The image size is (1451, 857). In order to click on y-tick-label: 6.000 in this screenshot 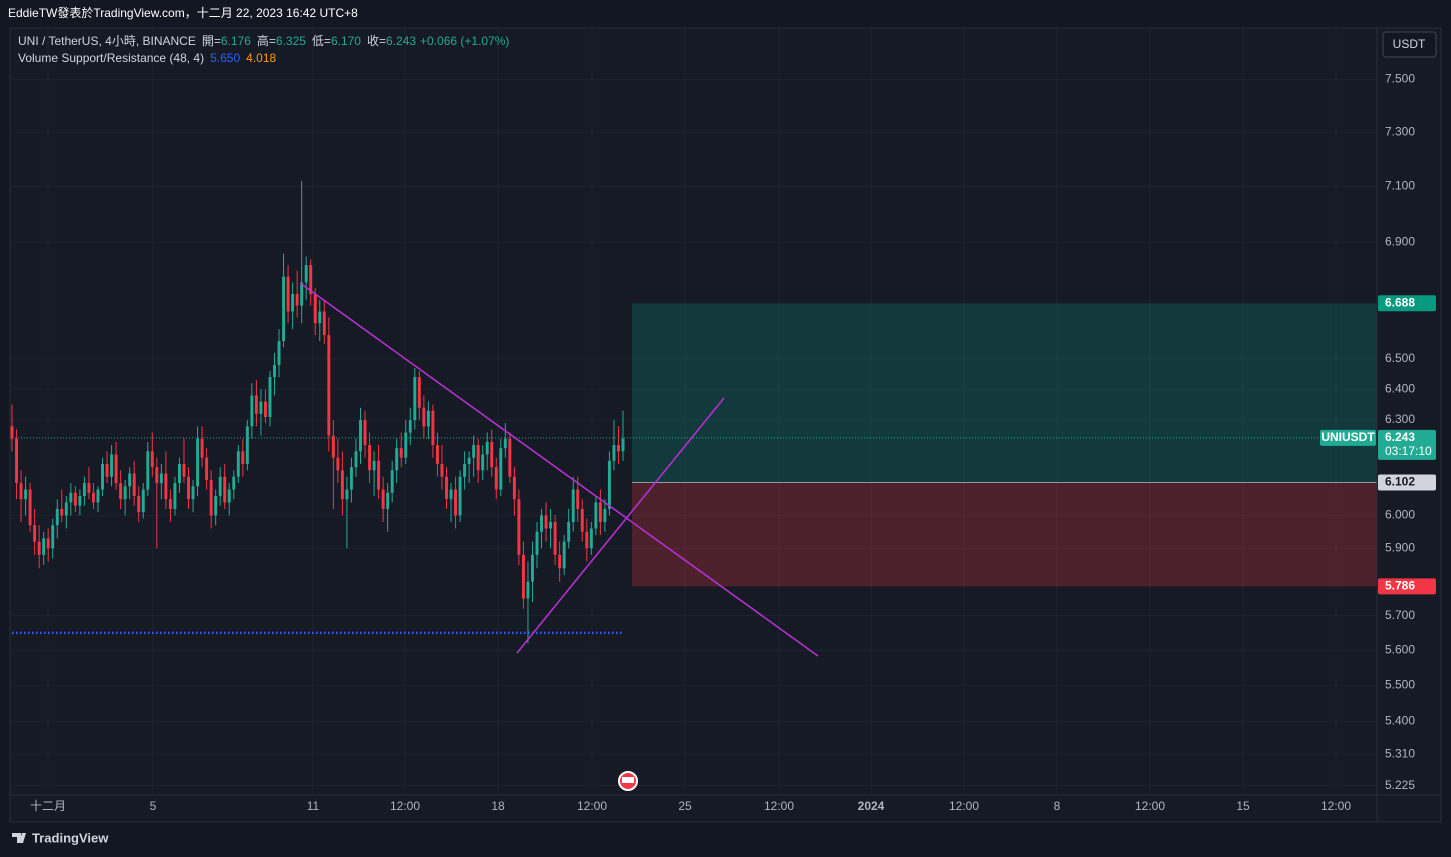, I will do `click(1400, 515)`.